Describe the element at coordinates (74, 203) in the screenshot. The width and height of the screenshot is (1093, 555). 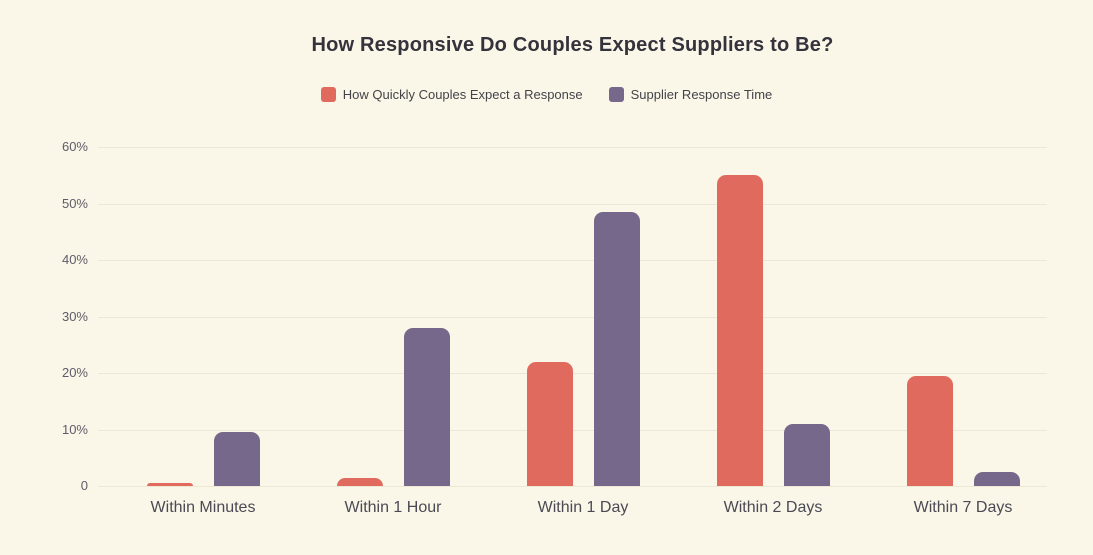
I see `y-axis-tick-label: 50%` at that location.